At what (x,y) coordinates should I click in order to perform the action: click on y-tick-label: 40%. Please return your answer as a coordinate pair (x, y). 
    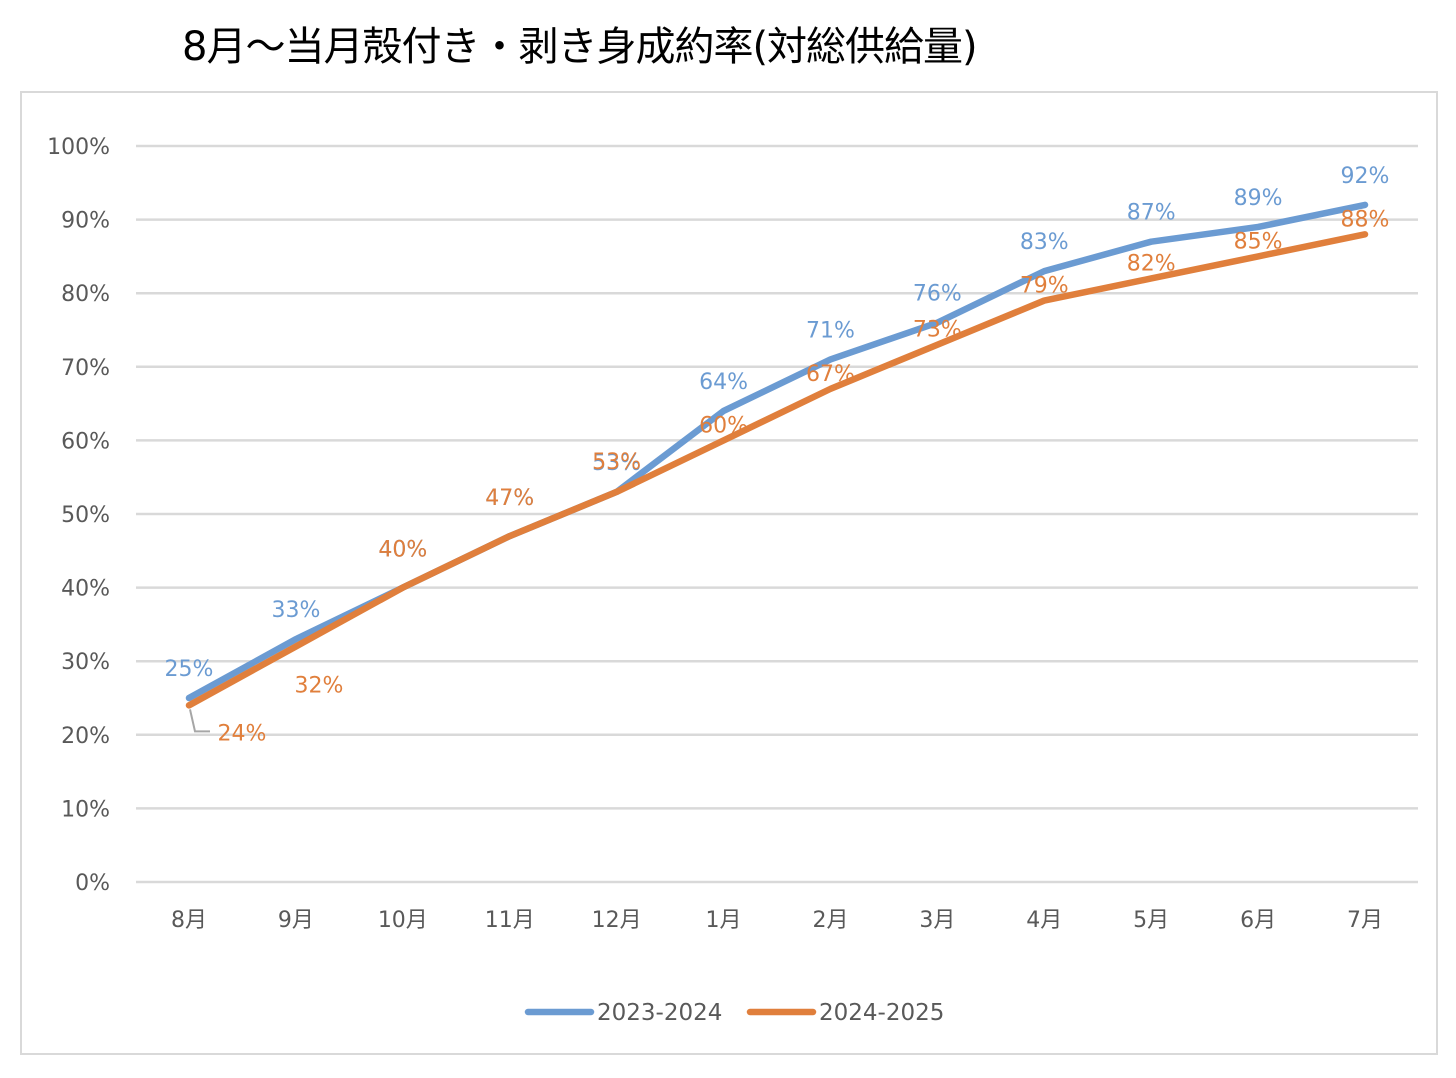
    Looking at the image, I should click on (85, 589).